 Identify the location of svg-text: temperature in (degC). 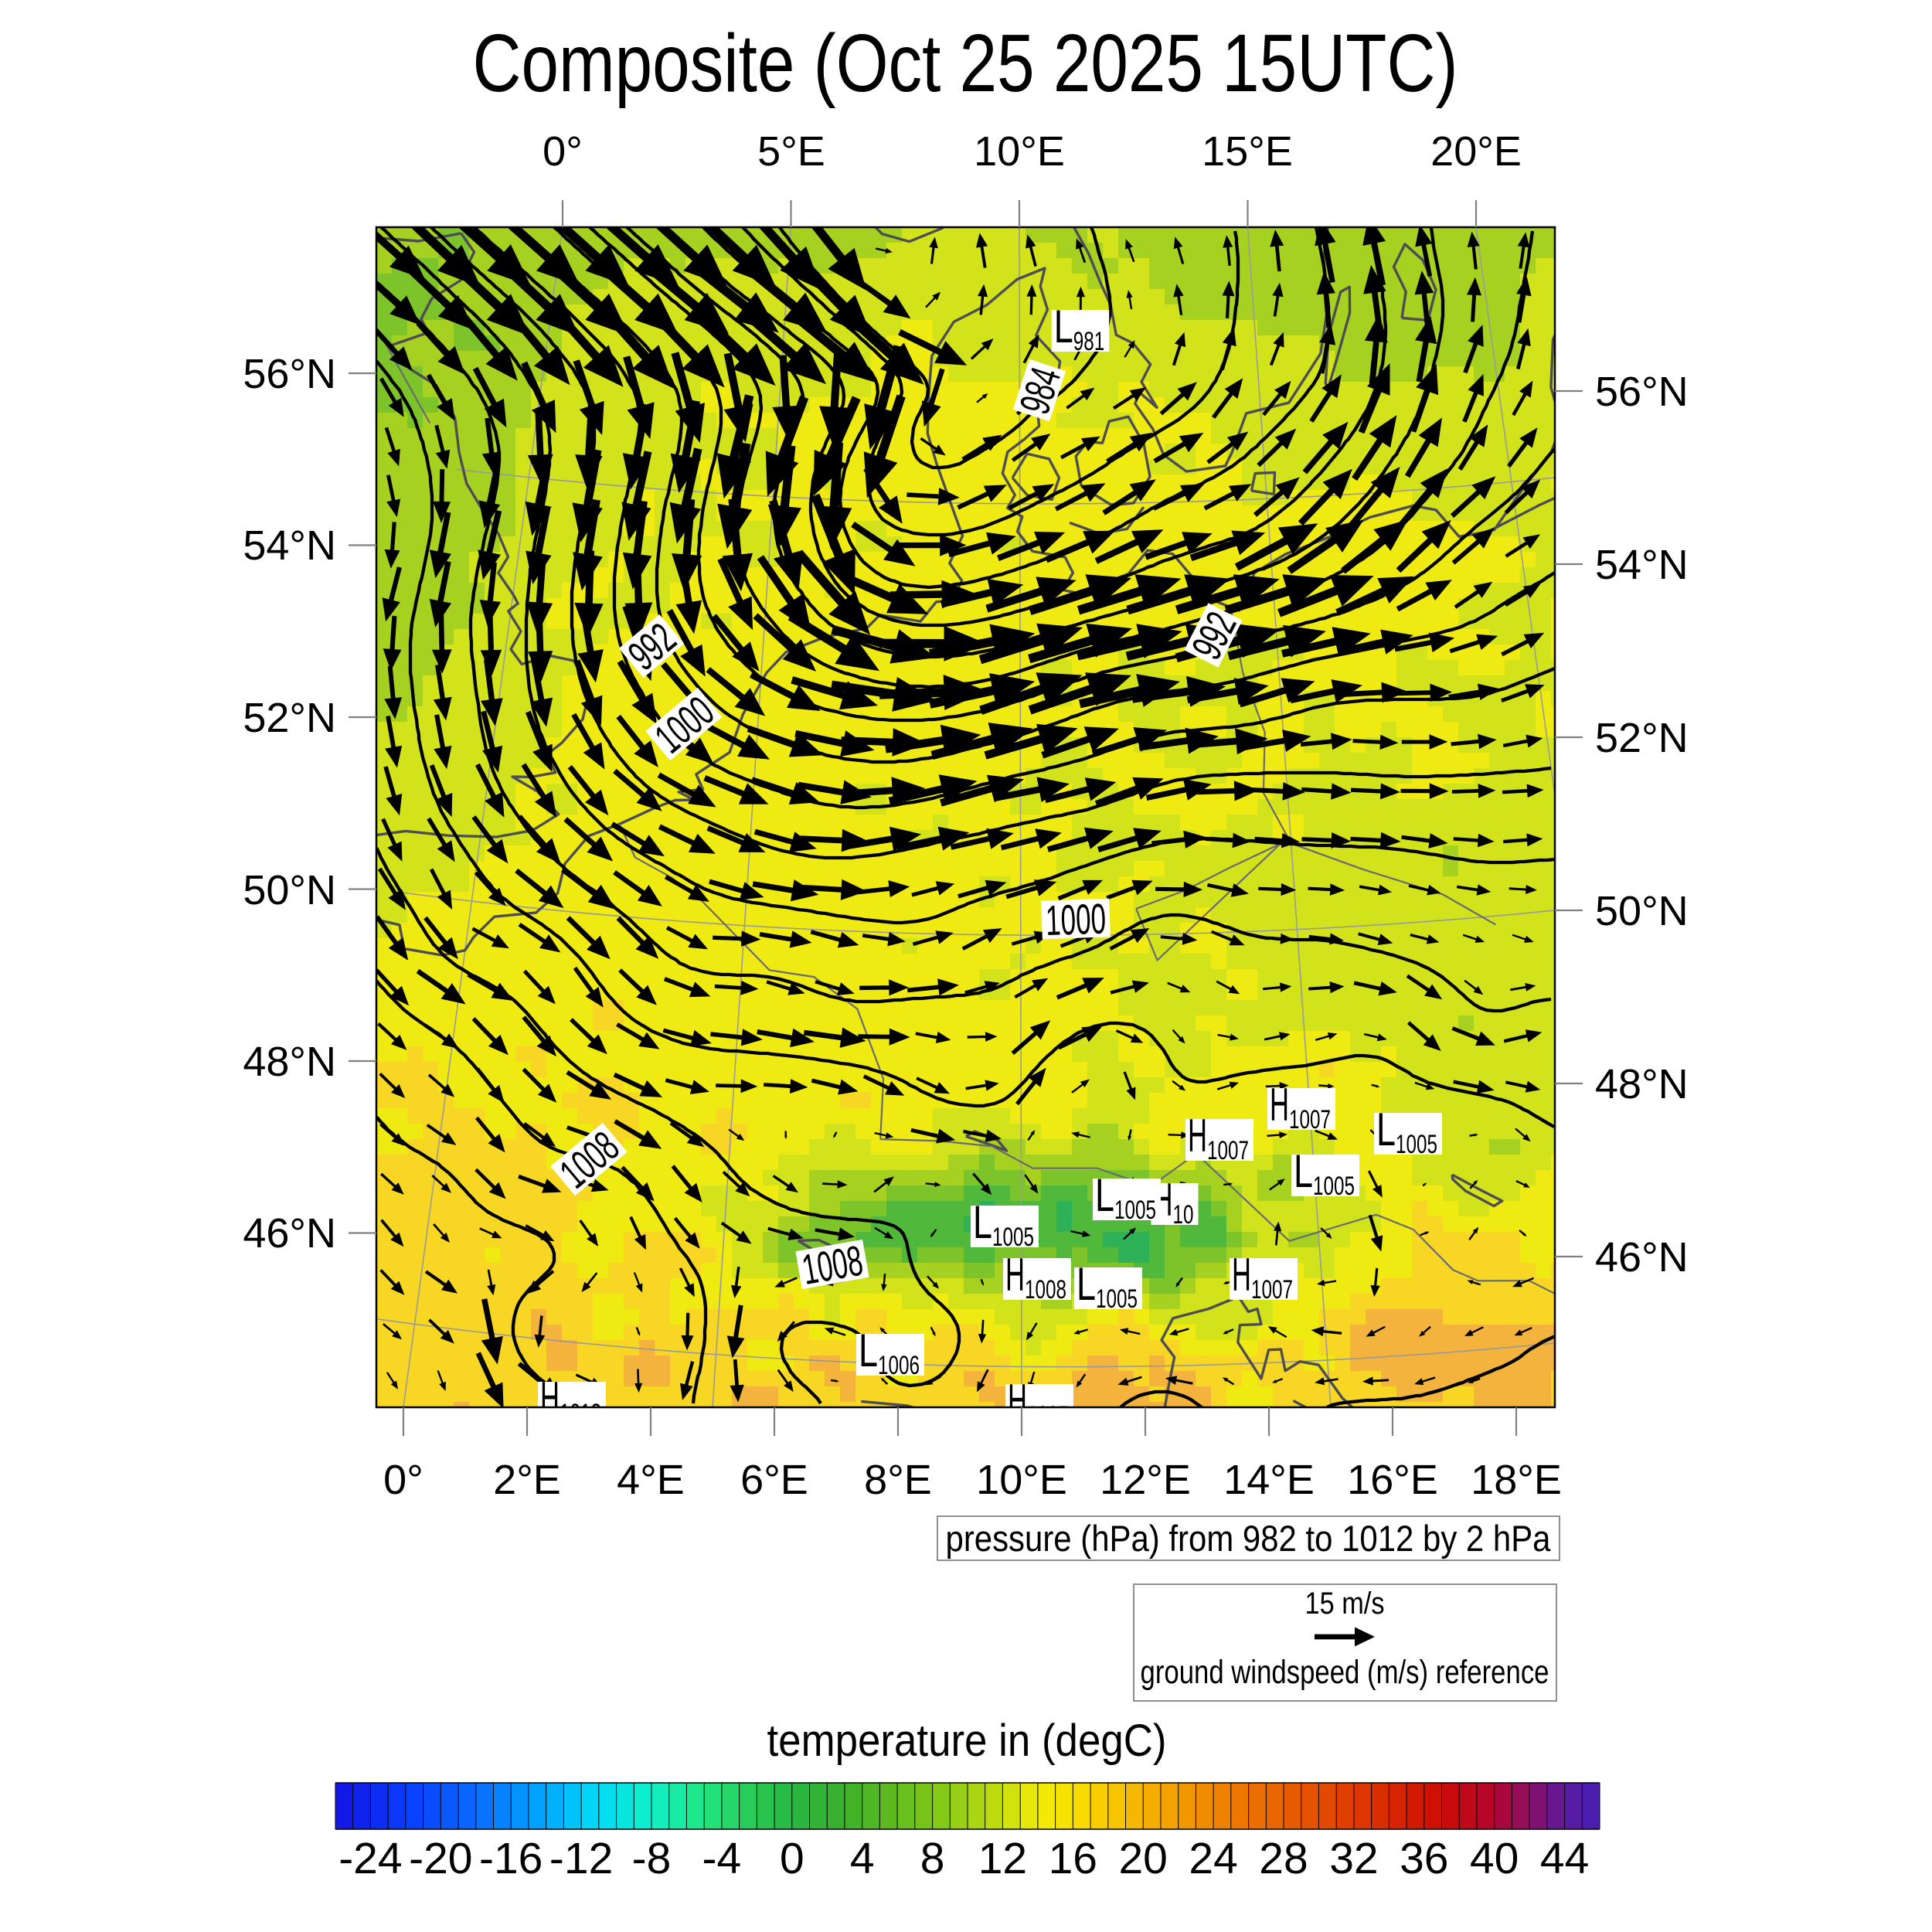
(967, 1741).